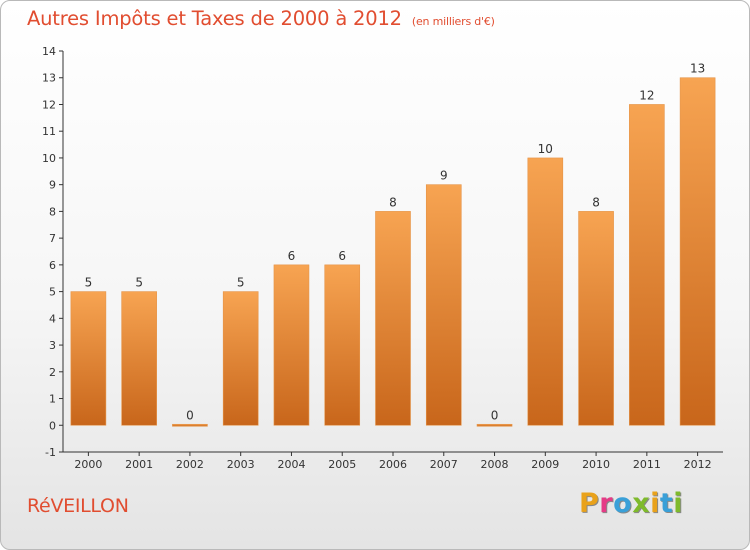 The height and width of the screenshot is (550, 750). What do you see at coordinates (88, 358) in the screenshot?
I see `bar-2000` at bounding box center [88, 358].